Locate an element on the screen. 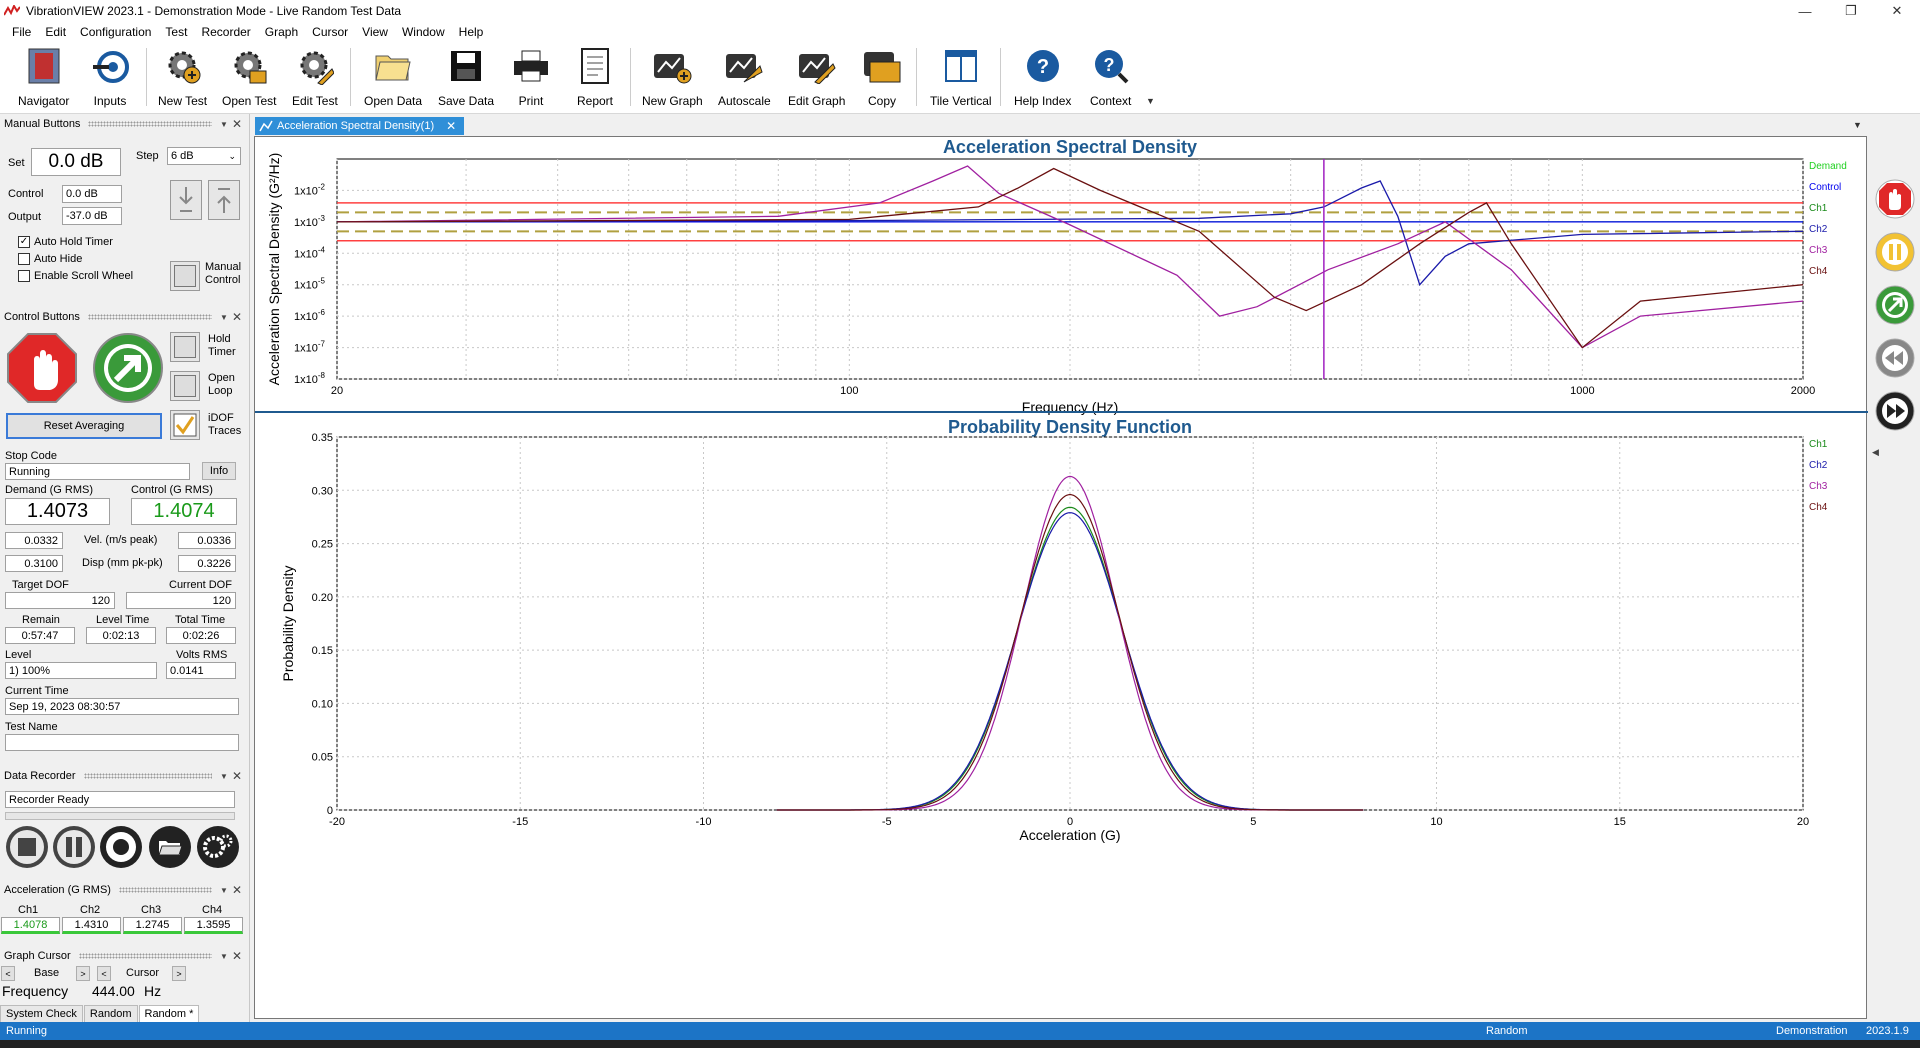  doc-tab-asd: Acceleration Spectral Density(1) ✕ is located at coordinates (360, 126).